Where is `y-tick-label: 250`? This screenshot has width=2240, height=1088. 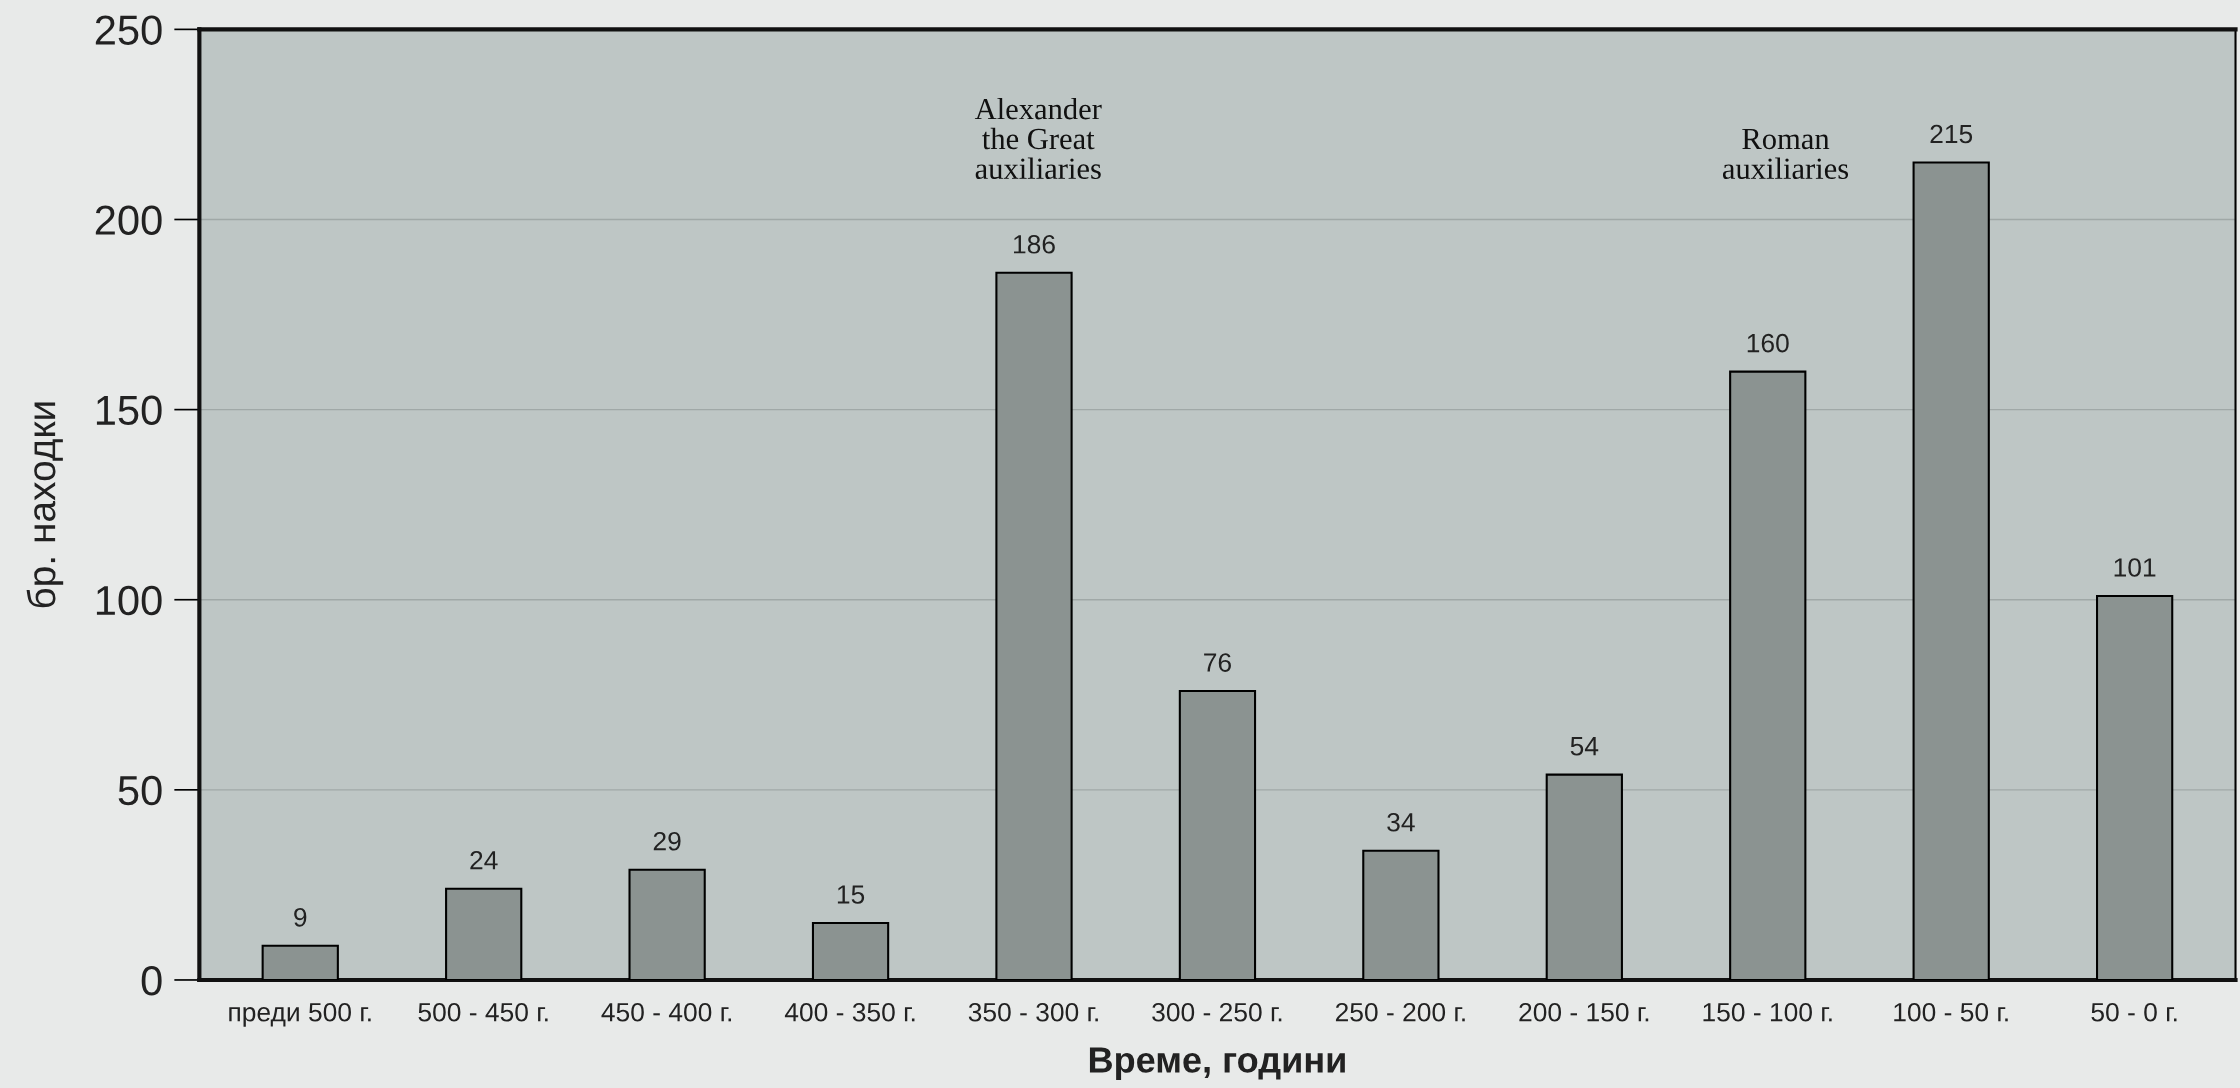
y-tick-label: 250 is located at coordinates (128, 30).